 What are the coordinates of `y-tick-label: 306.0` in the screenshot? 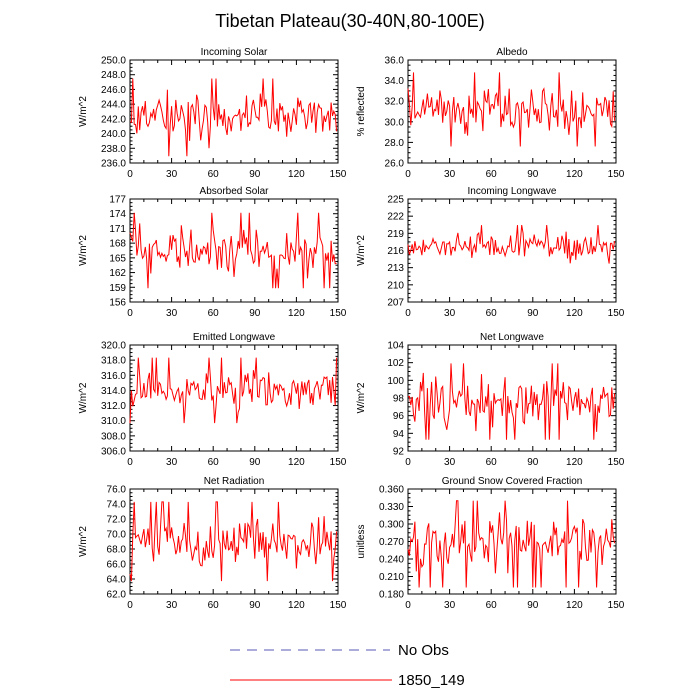 It's located at (113, 452).